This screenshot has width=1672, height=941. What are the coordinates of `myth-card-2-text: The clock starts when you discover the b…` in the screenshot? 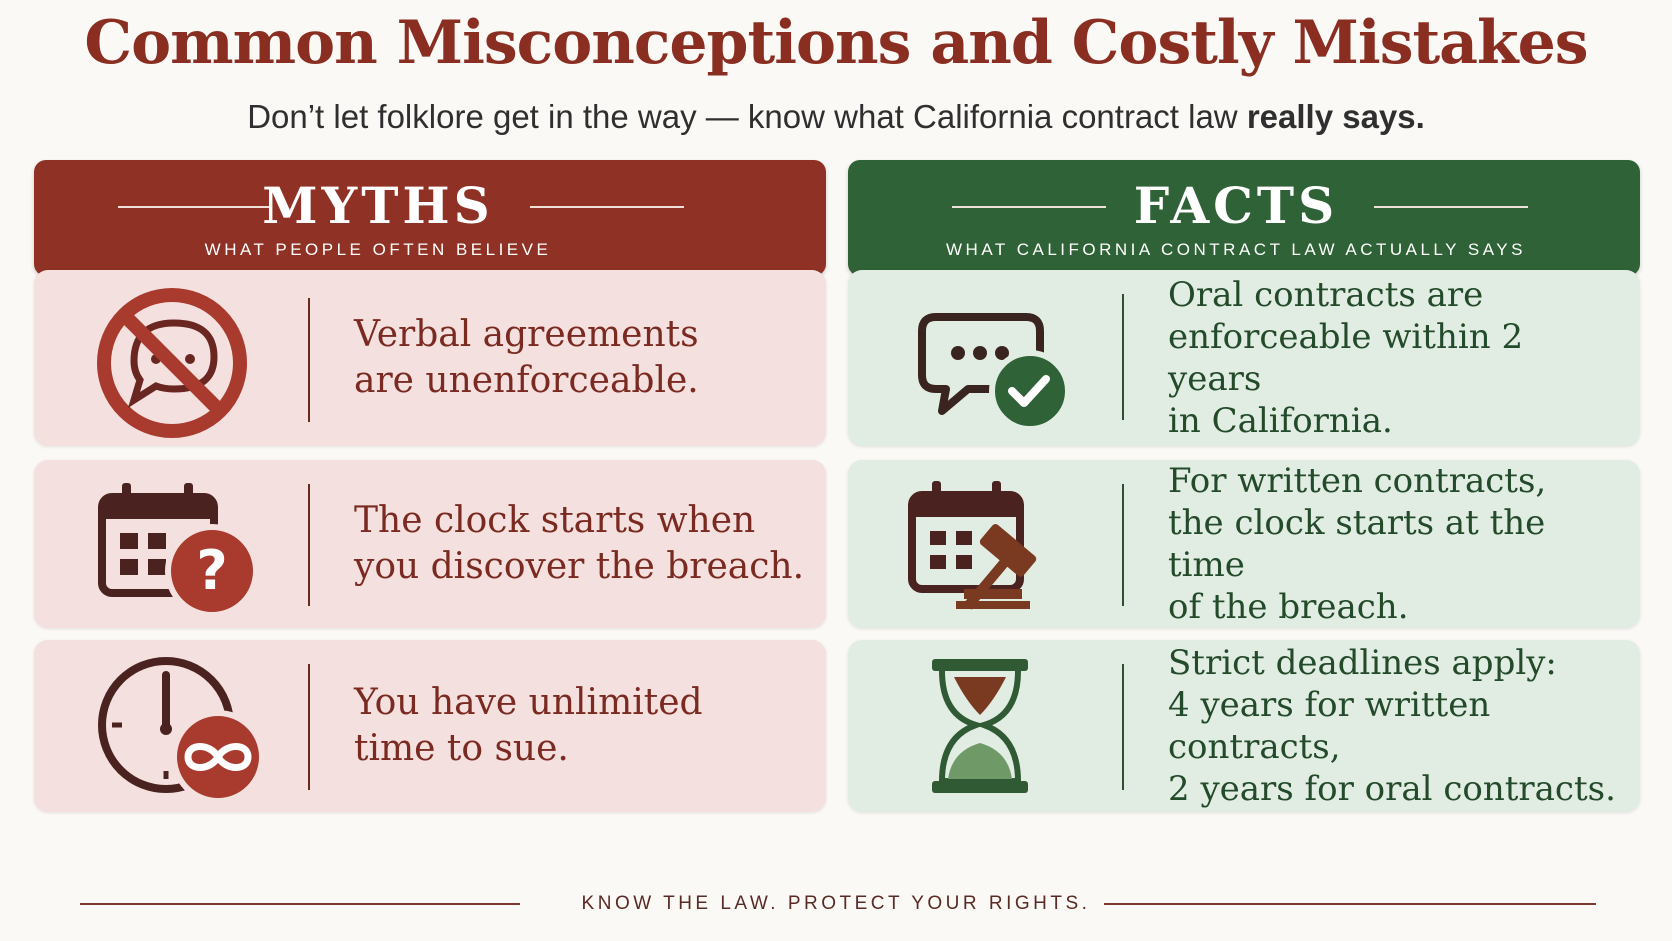 It's located at (580, 544).